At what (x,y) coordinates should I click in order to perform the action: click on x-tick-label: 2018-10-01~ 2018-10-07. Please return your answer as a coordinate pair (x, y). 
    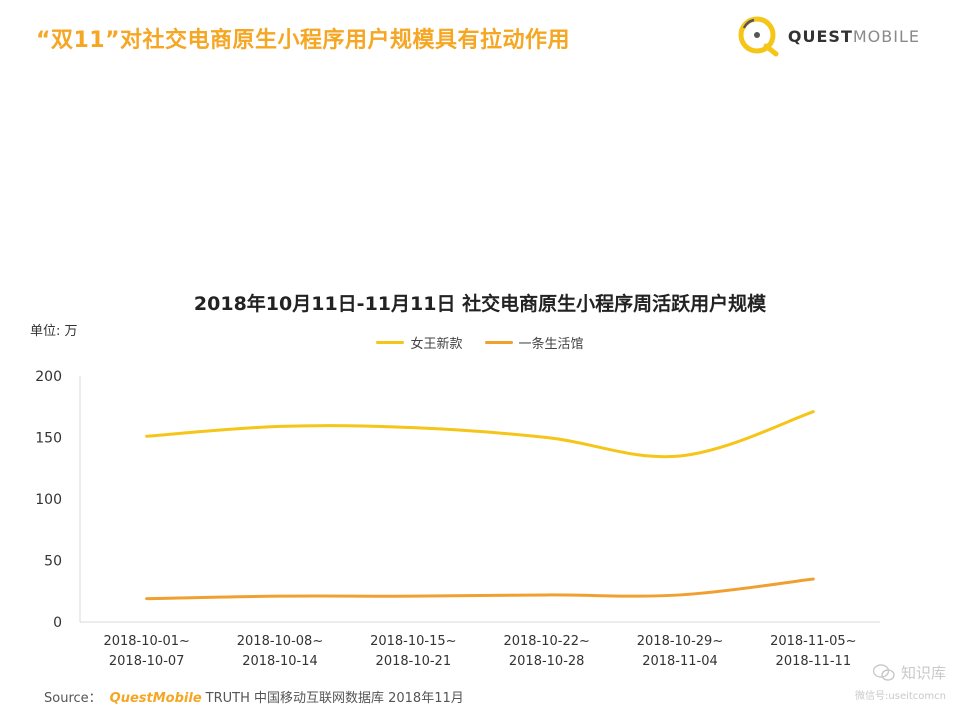
    Looking at the image, I should click on (146, 651).